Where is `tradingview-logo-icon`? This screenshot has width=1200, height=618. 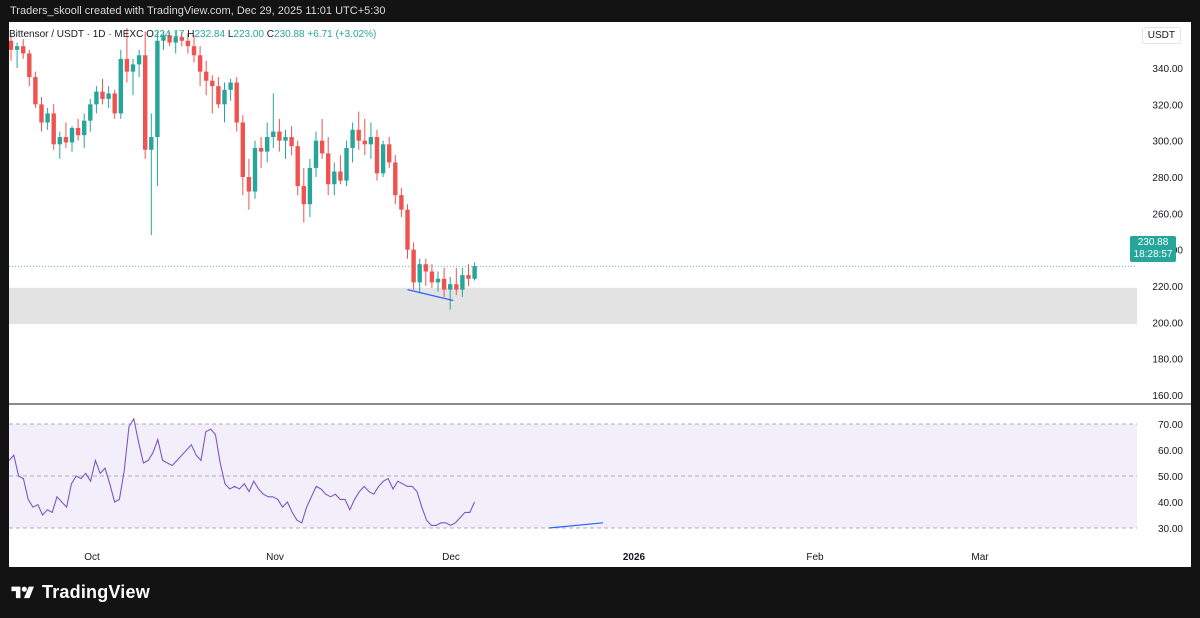 tradingview-logo-icon is located at coordinates (22, 592).